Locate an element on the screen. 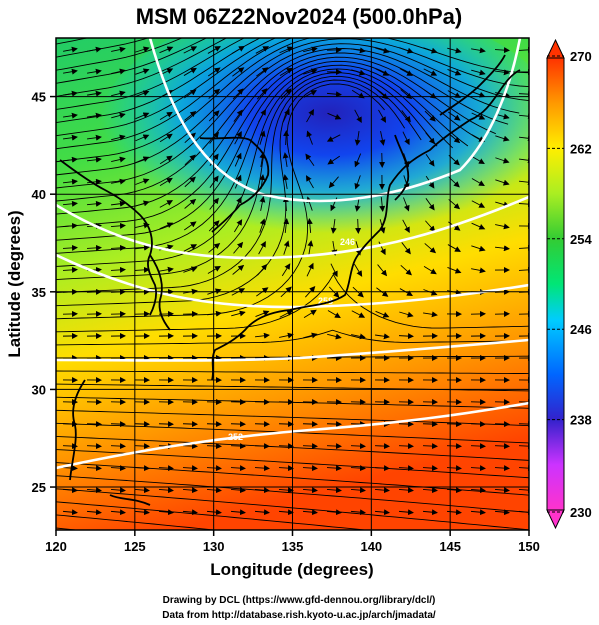 This screenshot has height=625, width=599. colorbar-tick-label: 270 is located at coordinates (581, 56).